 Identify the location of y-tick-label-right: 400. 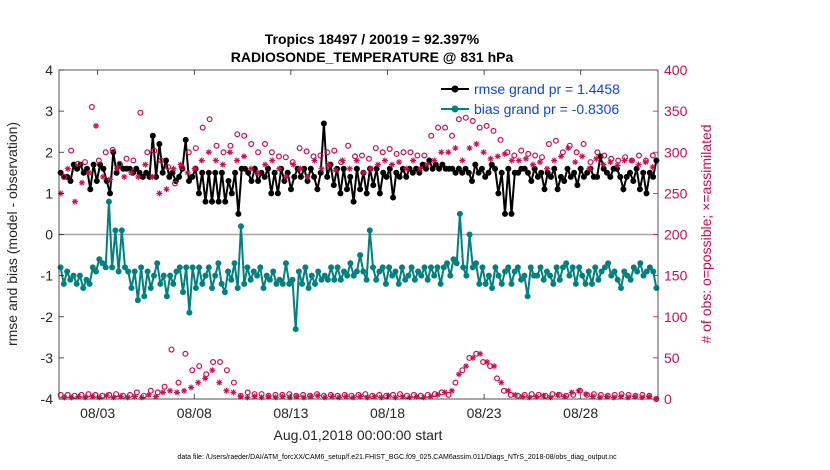
(676, 70).